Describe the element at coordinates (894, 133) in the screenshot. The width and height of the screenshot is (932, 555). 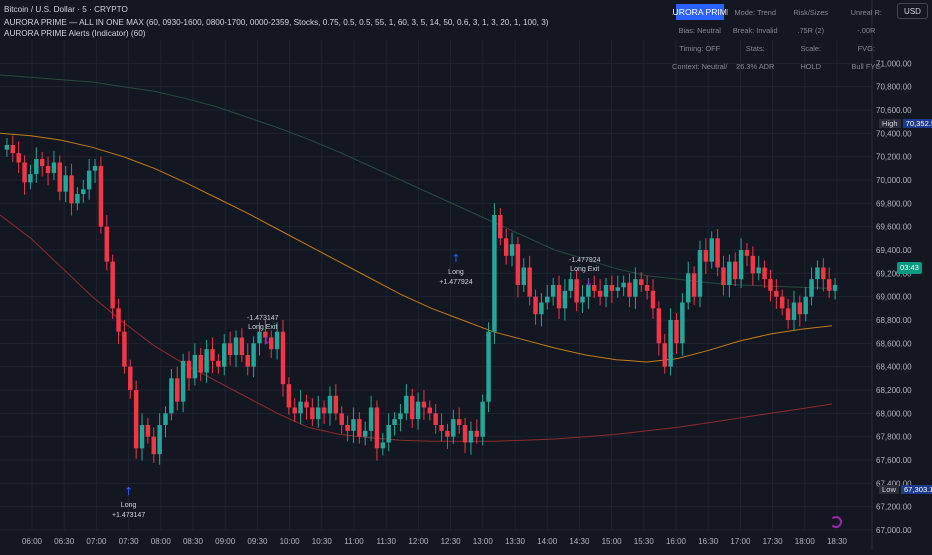
I see `y-tick-label: 70,400.00` at that location.